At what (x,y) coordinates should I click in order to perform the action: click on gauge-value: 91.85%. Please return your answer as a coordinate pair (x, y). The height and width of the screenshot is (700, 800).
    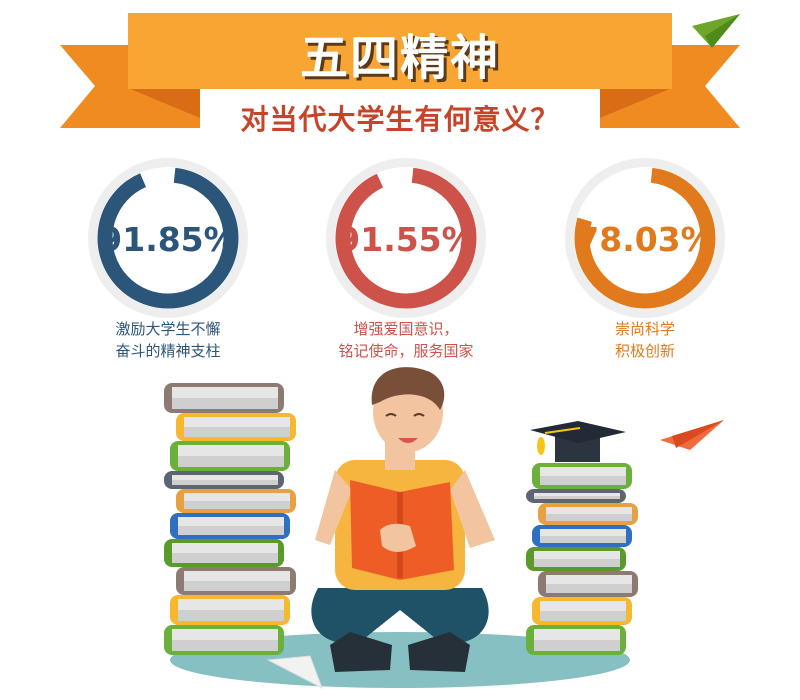
    Looking at the image, I should click on (168, 239).